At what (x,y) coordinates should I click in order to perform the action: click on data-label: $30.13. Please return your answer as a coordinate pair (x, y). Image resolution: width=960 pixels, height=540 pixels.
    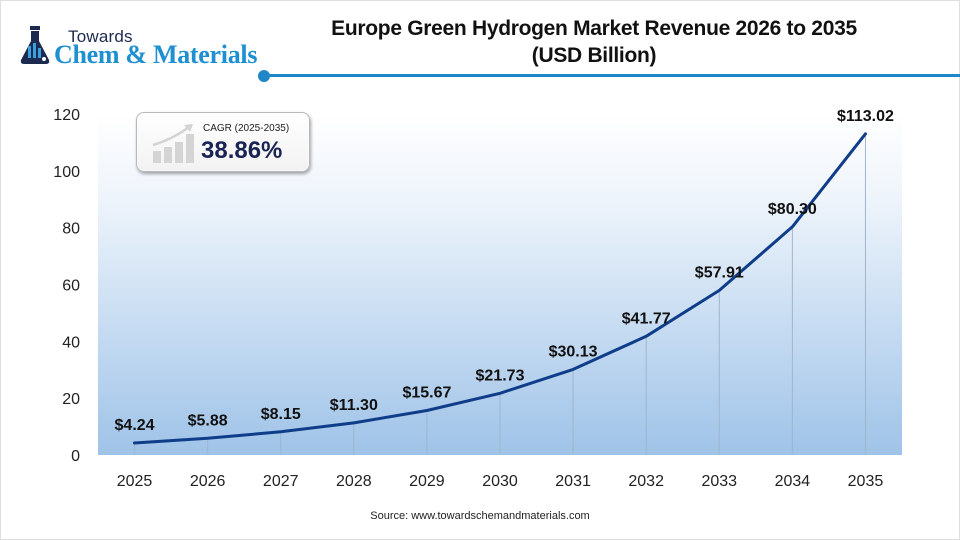
    Looking at the image, I should click on (573, 351).